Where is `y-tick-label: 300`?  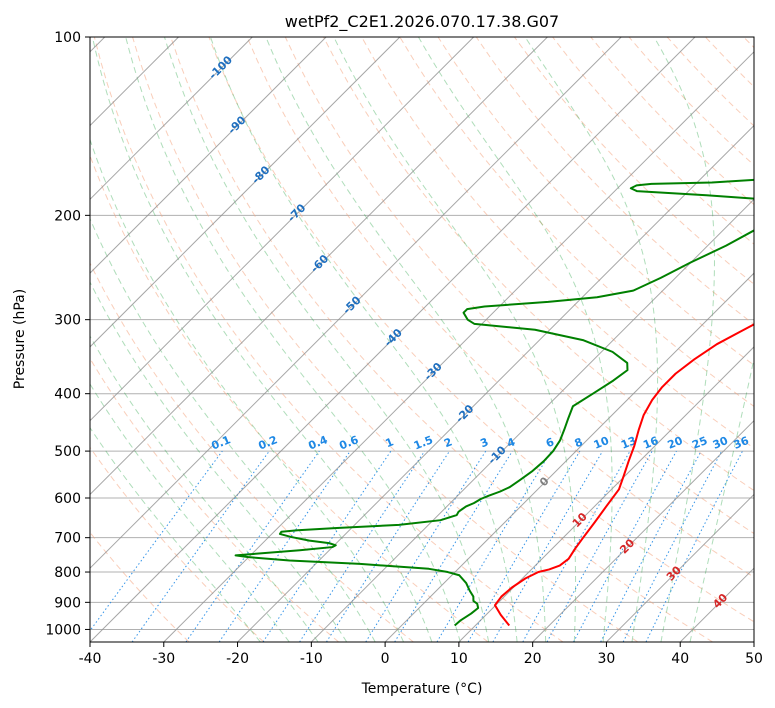
y-tick-label: 300 is located at coordinates (67, 321).